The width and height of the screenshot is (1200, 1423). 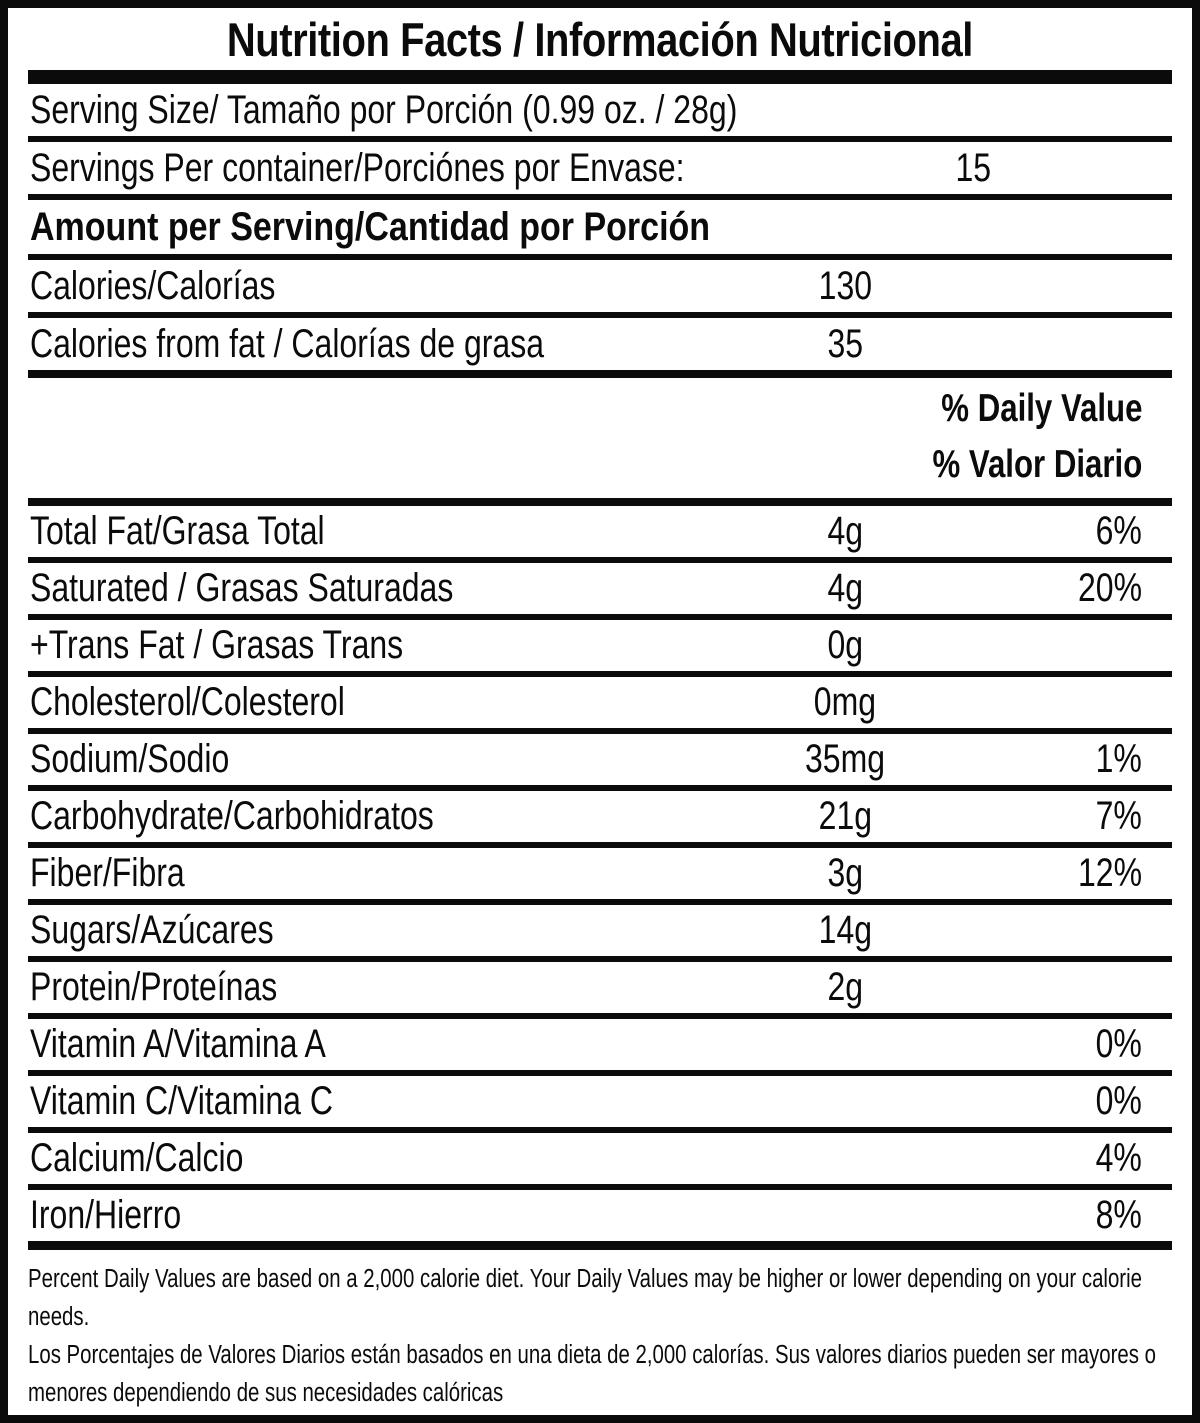 What do you see at coordinates (154, 987) in the screenshot?
I see `nutrient-name: Protein/Proteínas` at bounding box center [154, 987].